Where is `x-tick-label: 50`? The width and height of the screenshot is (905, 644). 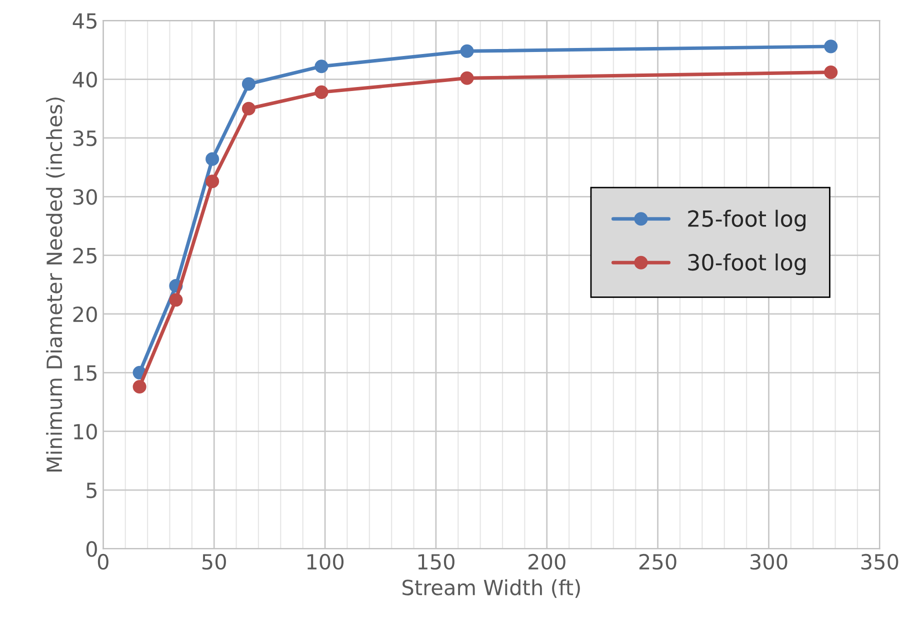 x-tick-label: 50 is located at coordinates (214, 562).